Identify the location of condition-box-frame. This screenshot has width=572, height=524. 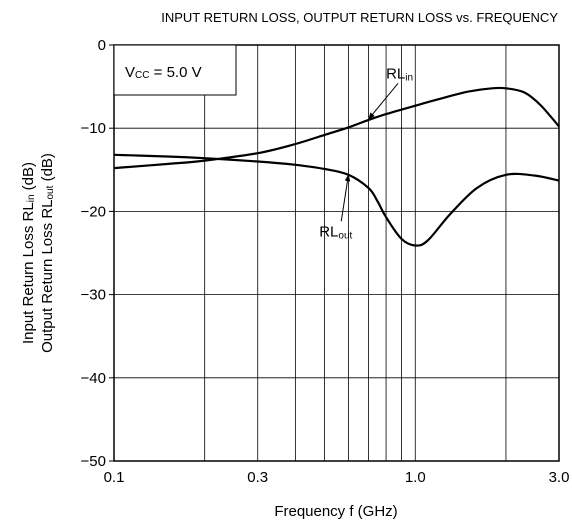
(175, 70).